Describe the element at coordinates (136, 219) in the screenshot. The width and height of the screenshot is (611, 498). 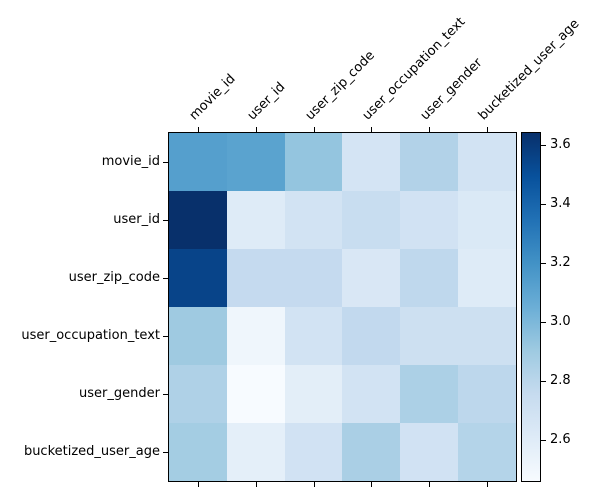
I see `y-tick-label-user_id: user_id` at that location.